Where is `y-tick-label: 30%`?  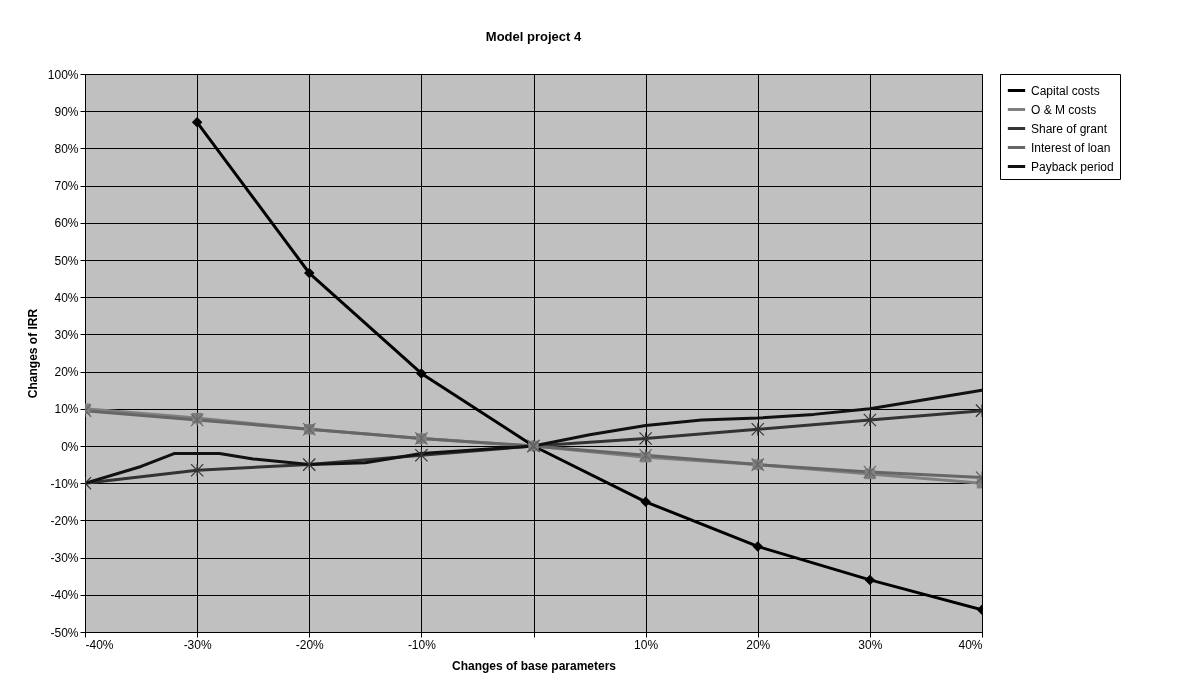 y-tick-label: 30% is located at coordinates (66, 334).